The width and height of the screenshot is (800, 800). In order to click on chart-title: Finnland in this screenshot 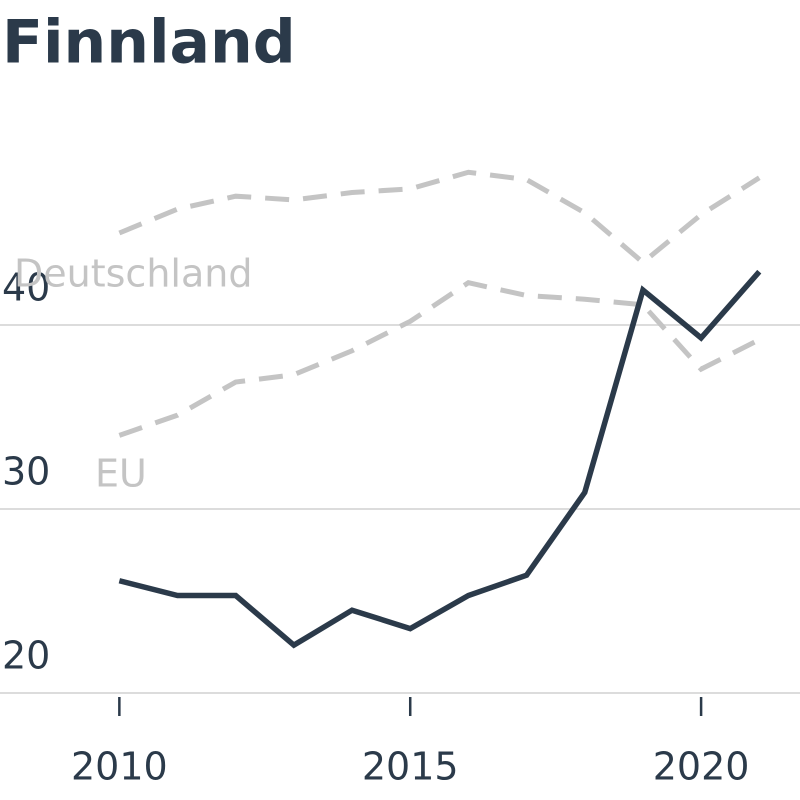, I will do `click(149, 43)`.